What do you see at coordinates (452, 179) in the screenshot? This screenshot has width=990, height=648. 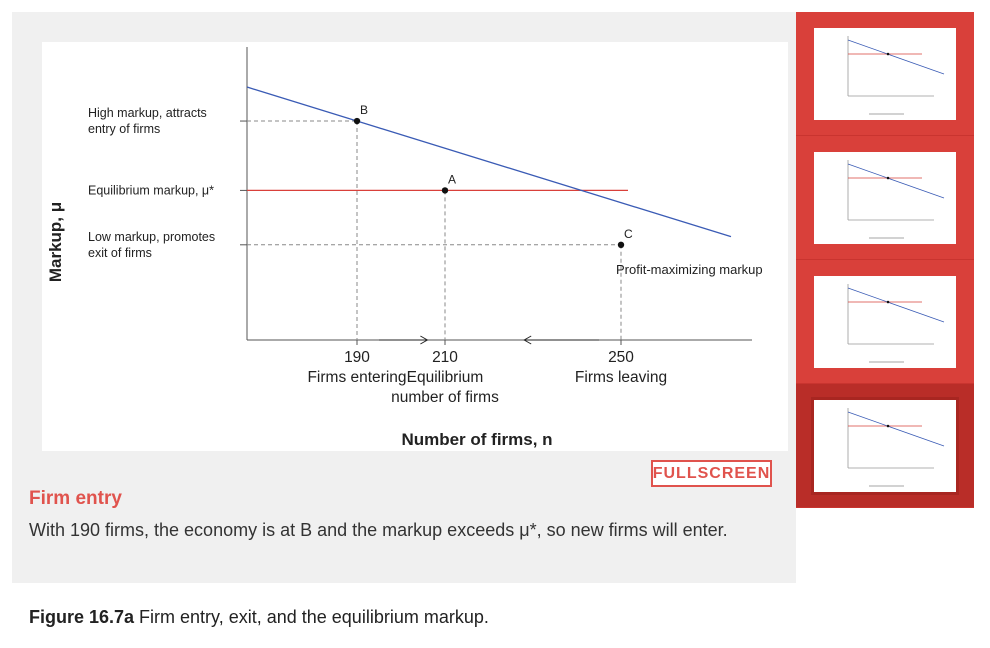 I see `point-label-A: A` at bounding box center [452, 179].